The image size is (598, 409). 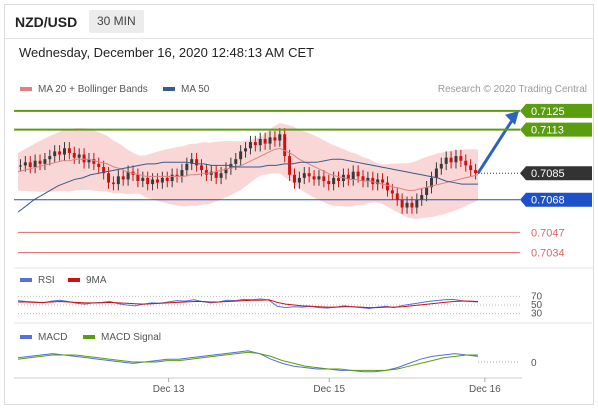 I want to click on ma20-legend-label: MA 20 + Bollinger Bands, so click(x=93, y=89).